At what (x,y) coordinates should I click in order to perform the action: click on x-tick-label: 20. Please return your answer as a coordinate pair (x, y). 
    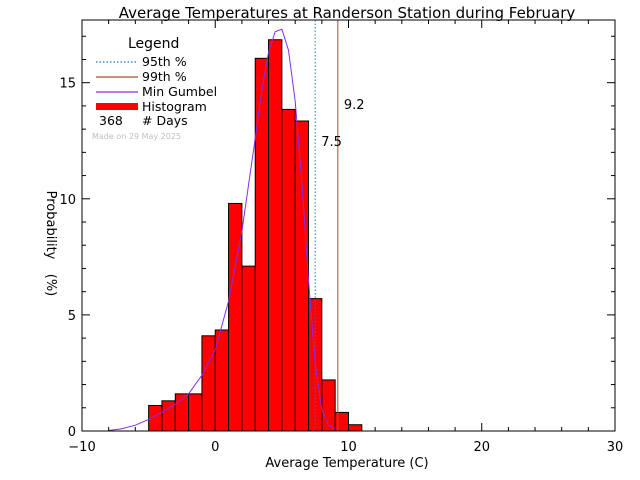
    Looking at the image, I should click on (481, 447).